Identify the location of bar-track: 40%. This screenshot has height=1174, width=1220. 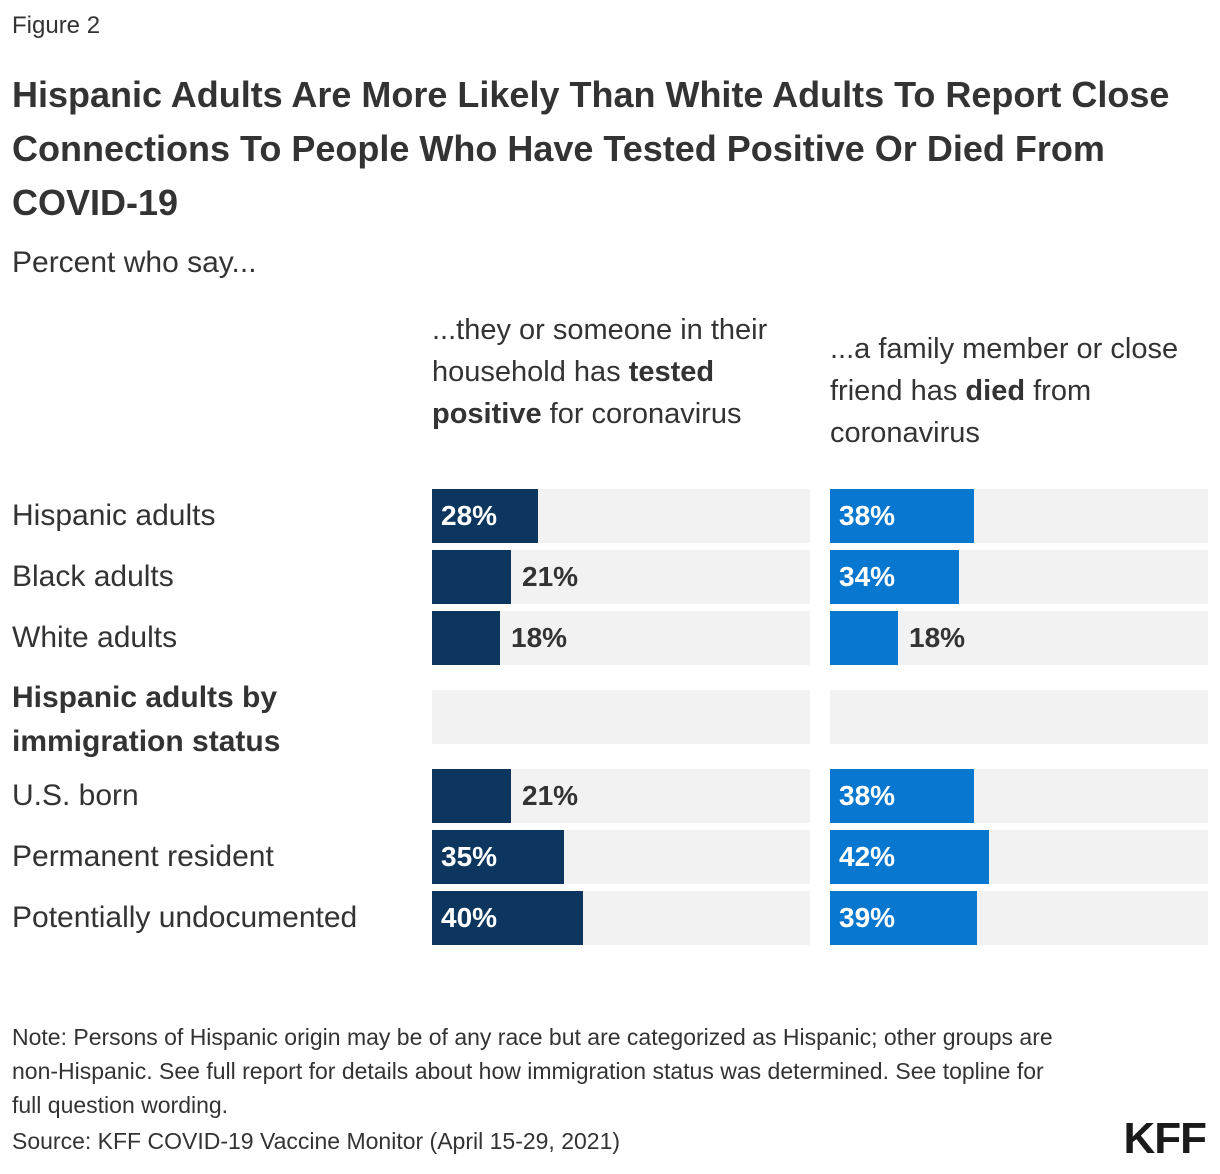
(621, 918).